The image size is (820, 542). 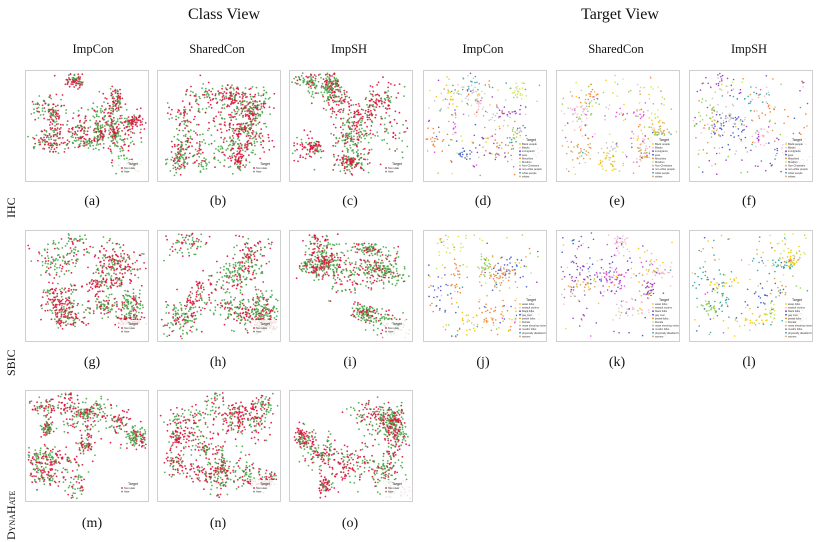 I want to click on class-view-title: Class View, so click(x=224, y=14).